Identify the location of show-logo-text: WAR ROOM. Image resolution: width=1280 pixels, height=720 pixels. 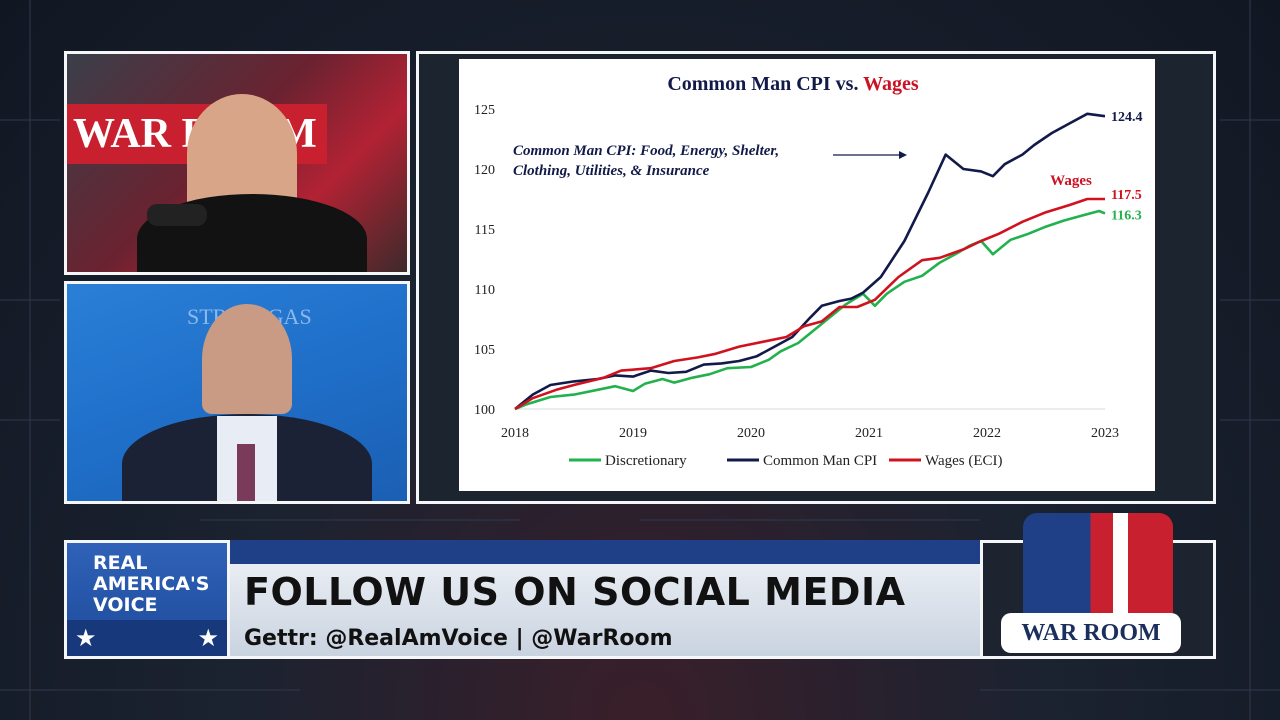
(1091, 633).